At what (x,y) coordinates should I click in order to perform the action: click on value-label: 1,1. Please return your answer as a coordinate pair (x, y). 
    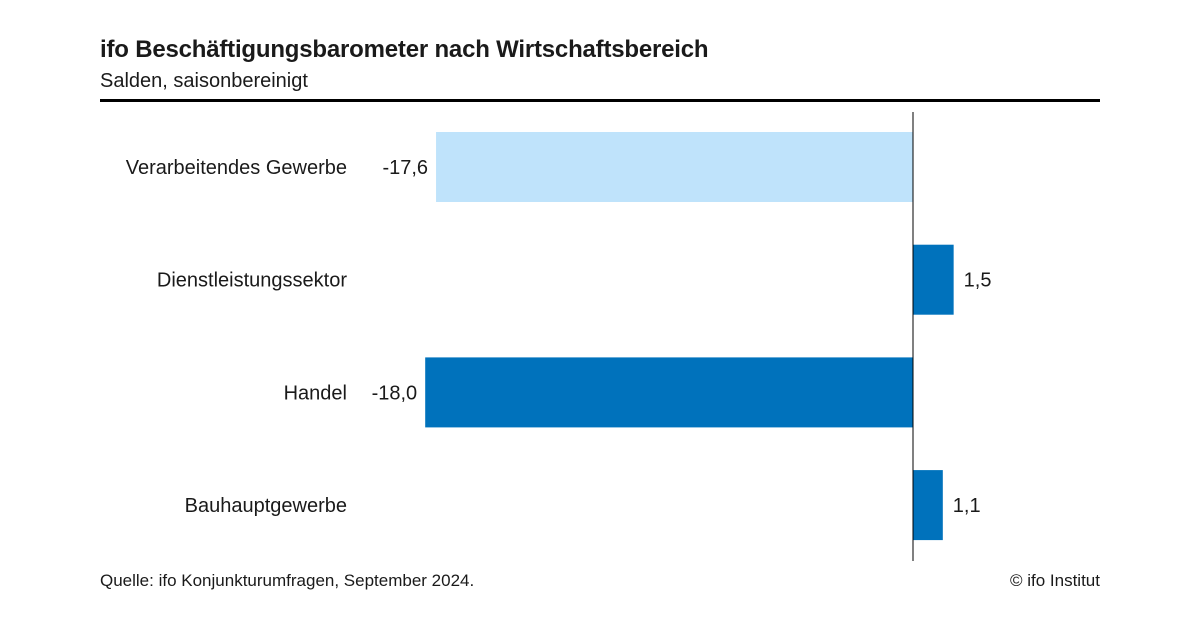
    Looking at the image, I should click on (967, 506).